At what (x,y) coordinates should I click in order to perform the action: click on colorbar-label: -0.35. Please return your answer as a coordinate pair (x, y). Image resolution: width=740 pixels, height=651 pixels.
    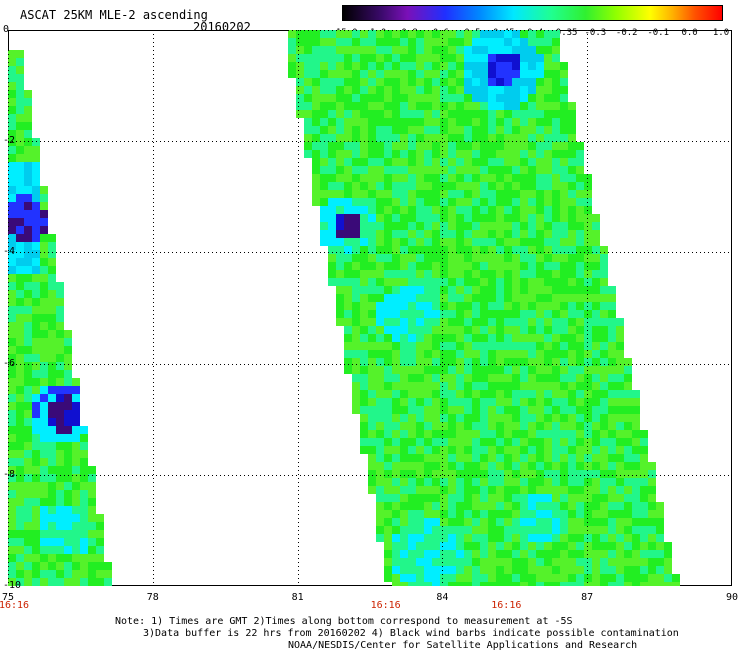
    Looking at the image, I should click on (564, 33).